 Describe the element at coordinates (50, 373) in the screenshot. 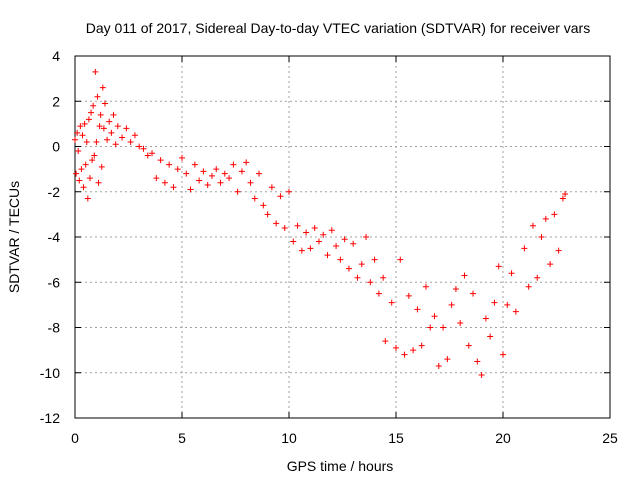

I see `y-tick-label: -10` at that location.